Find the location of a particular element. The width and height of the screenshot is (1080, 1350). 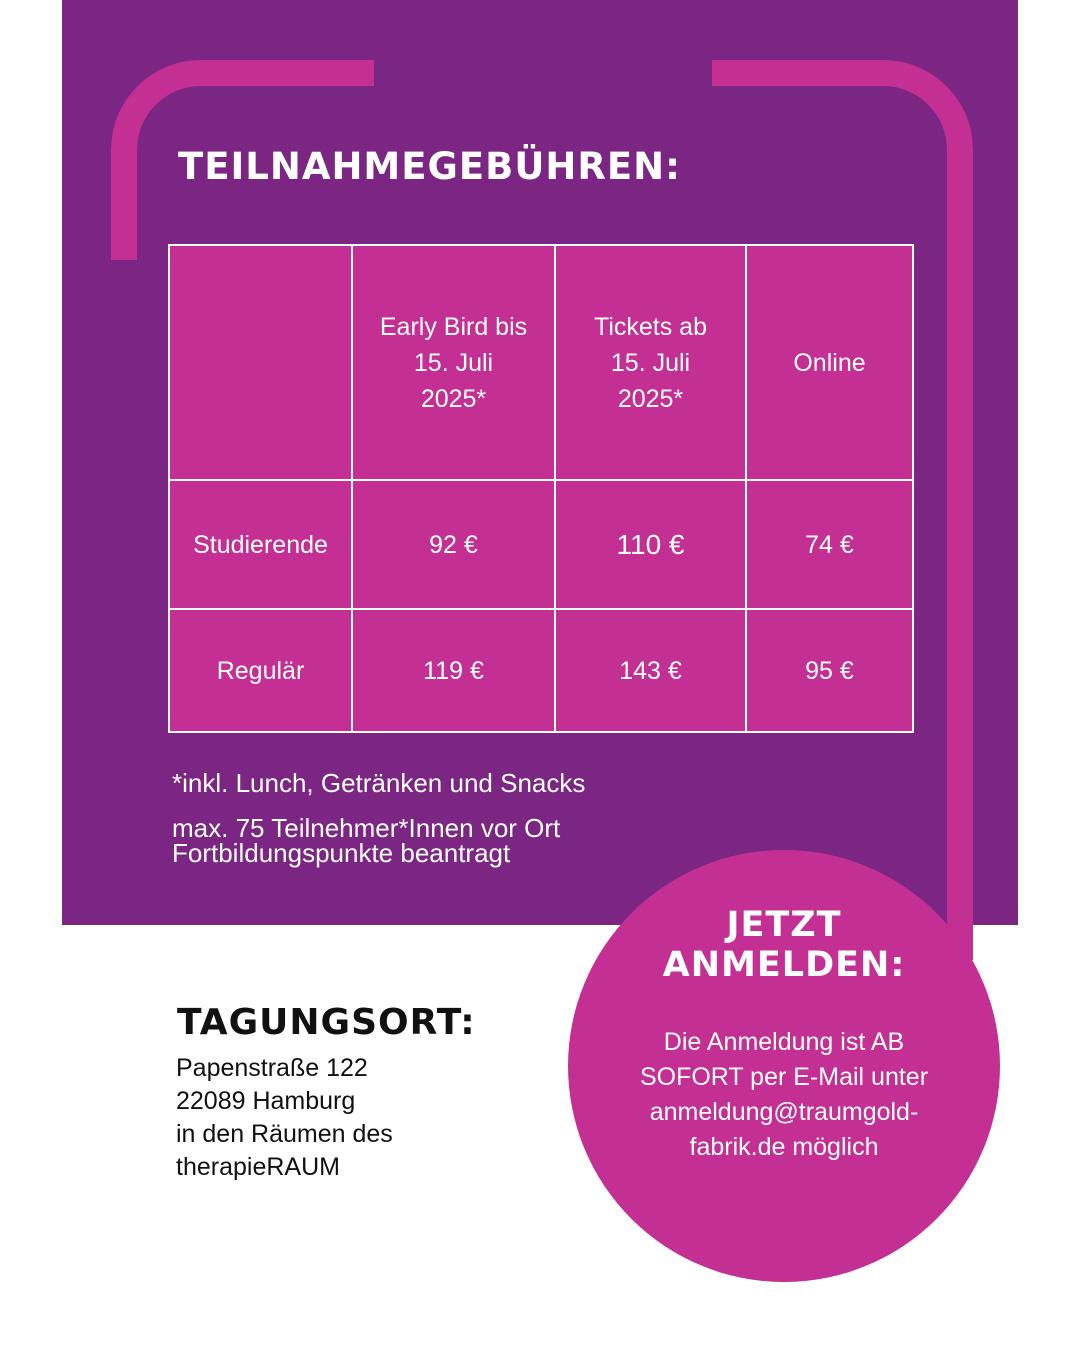

signup-heading: JETZT ANMELDEN: is located at coordinates (784, 945).